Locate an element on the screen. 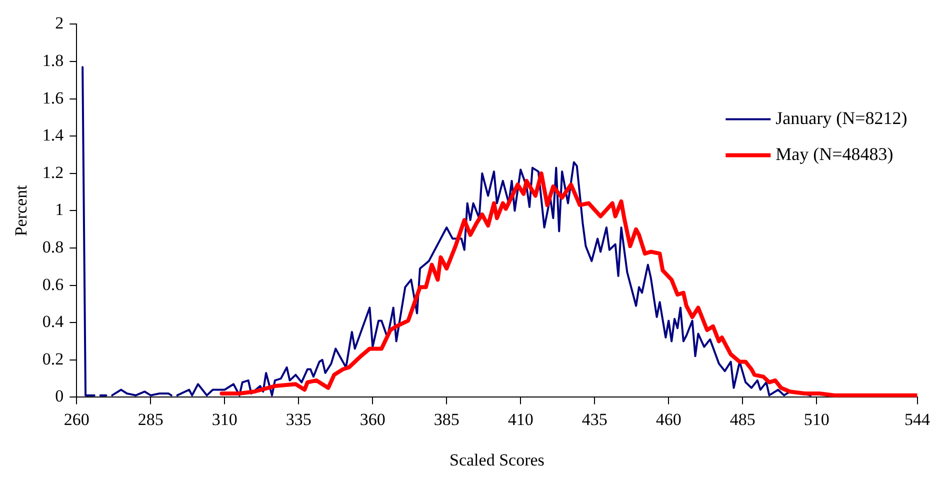  y-axis-title: Percent is located at coordinates (21, 210).